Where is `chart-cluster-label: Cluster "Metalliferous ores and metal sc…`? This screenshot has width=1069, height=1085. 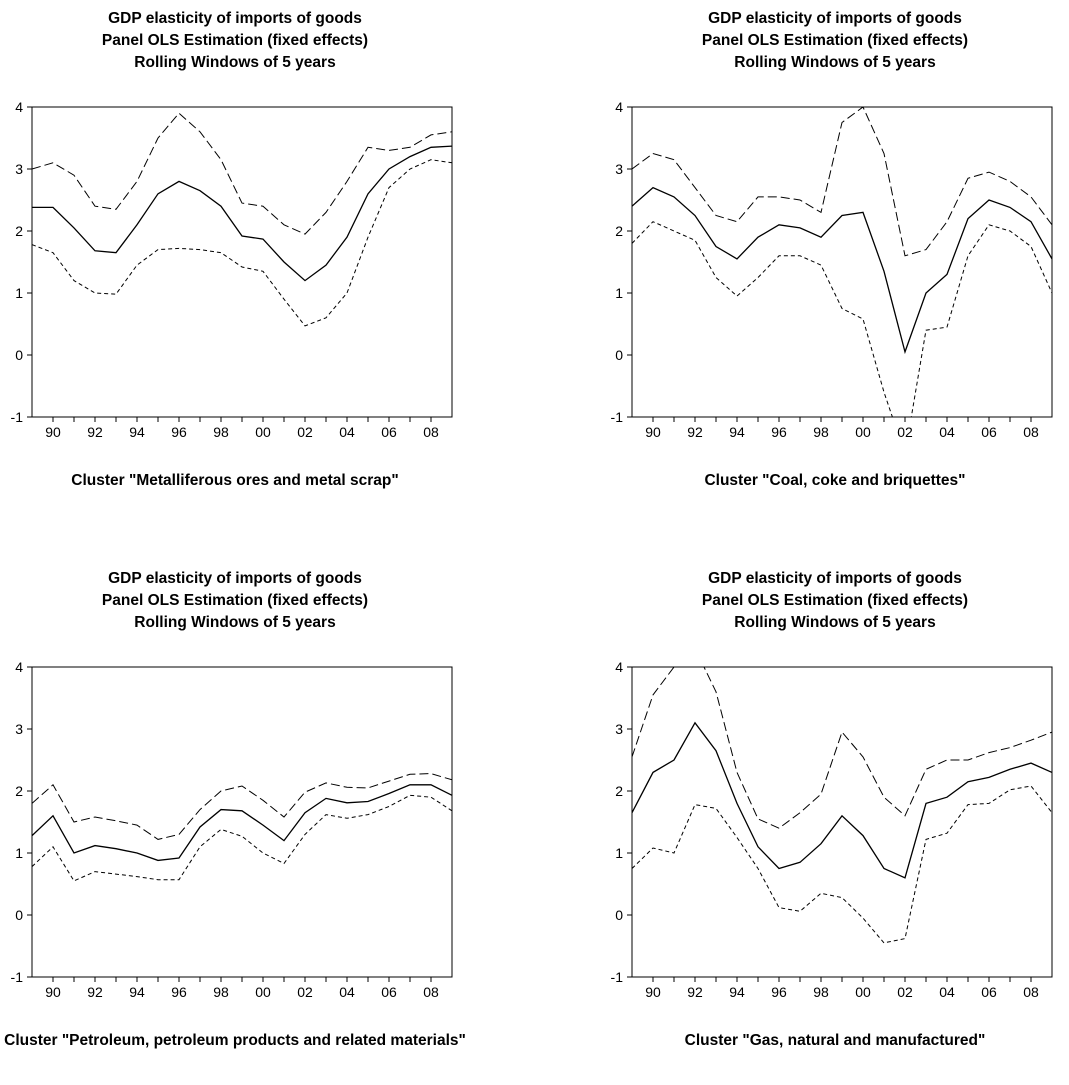
chart-cluster-label: Cluster "Metalliferous ores and metal sc… is located at coordinates (235, 480).